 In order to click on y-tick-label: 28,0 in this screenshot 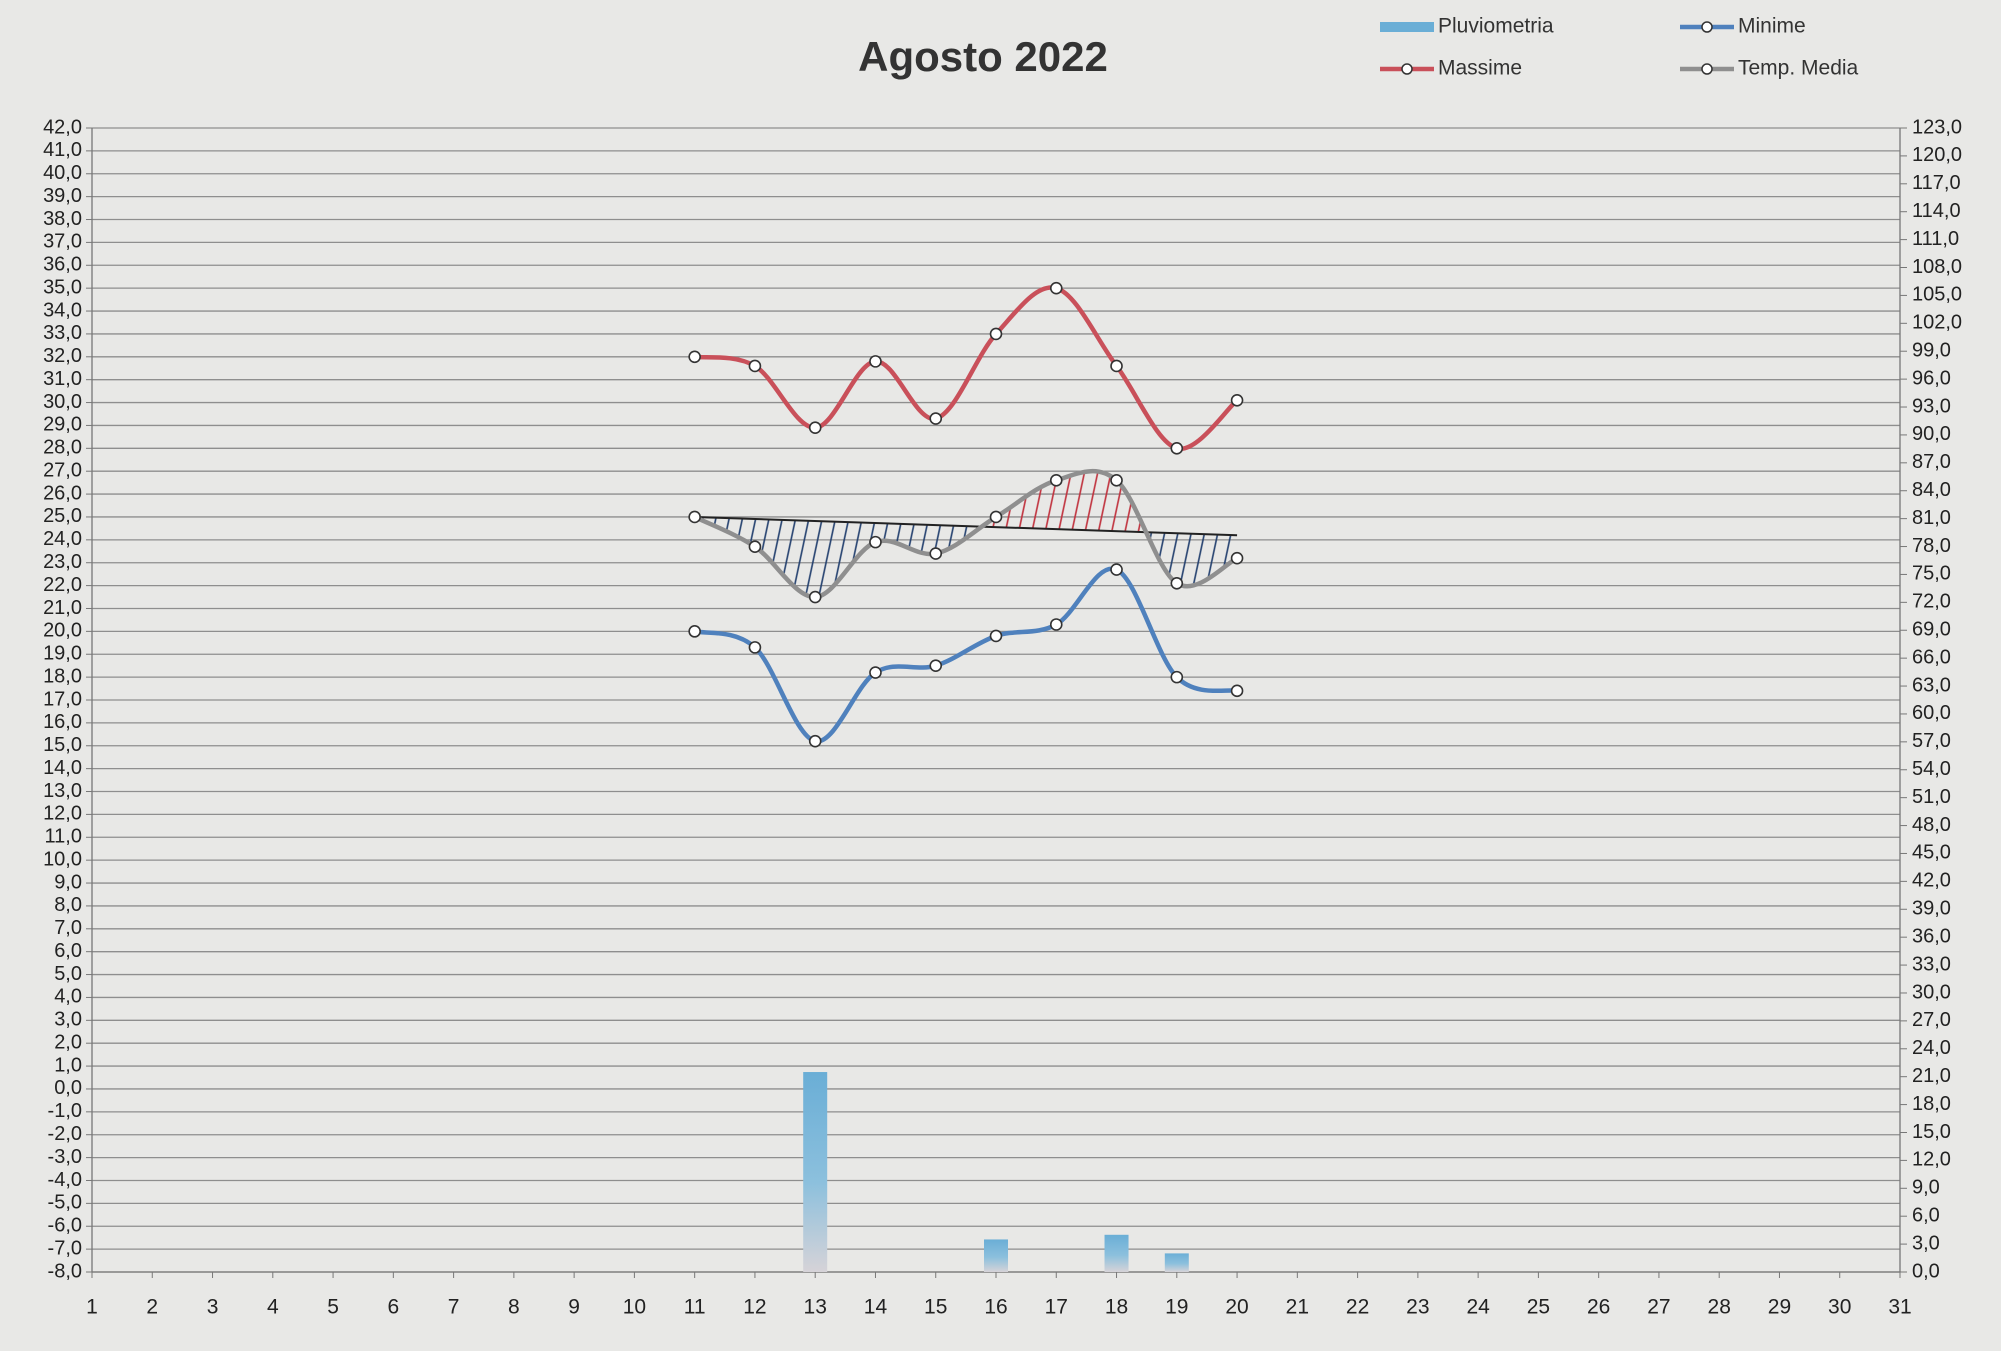, I will do `click(62, 448)`.